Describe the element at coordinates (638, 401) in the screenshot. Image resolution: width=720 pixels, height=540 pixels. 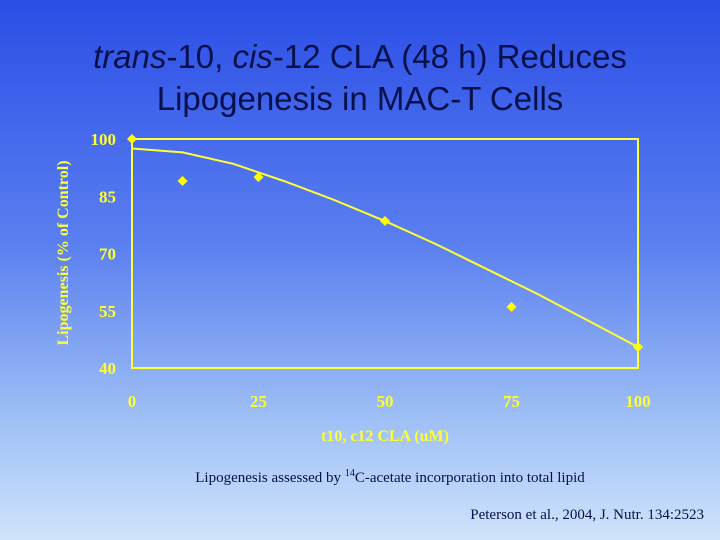
I see `x-tick-label: 100` at that location.